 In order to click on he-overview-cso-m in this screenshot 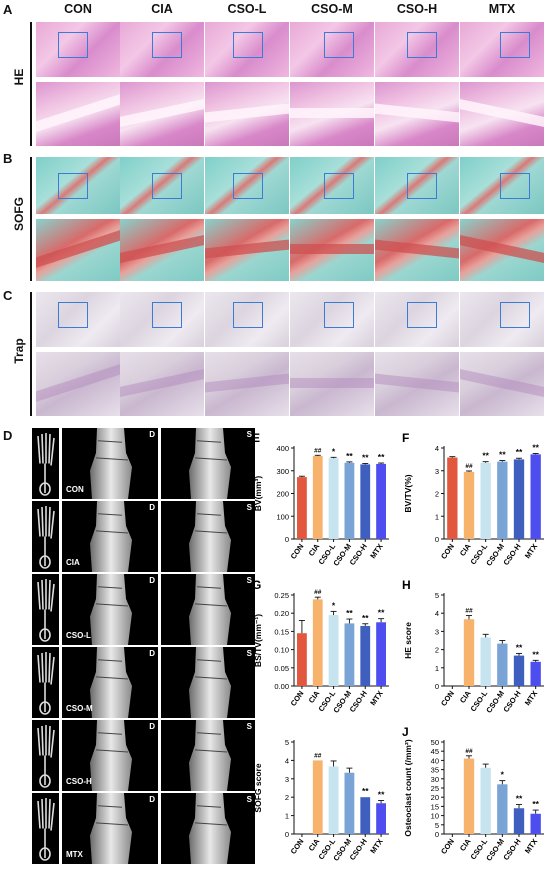, I will do `click(332, 49)`.